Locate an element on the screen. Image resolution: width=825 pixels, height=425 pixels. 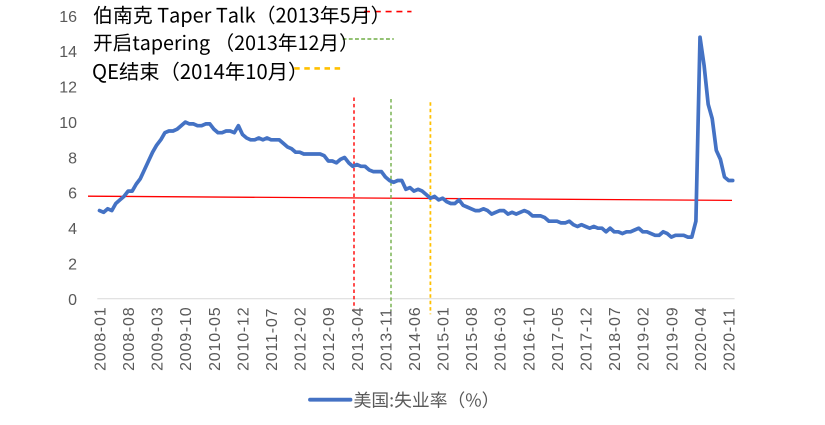
svg-text: 2020-11 is located at coordinates (730, 339).